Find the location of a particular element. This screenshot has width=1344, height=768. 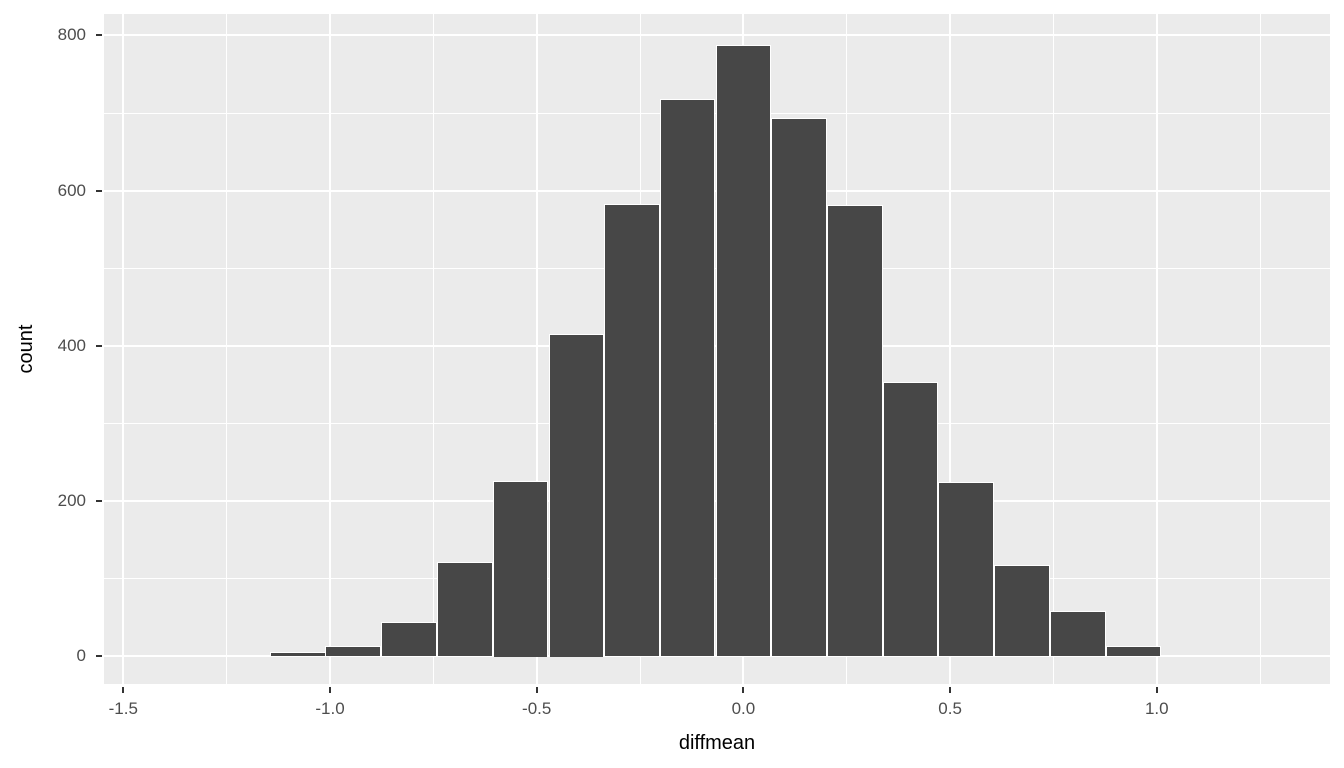

y-tick-label: 400 is located at coordinates (71, 345).